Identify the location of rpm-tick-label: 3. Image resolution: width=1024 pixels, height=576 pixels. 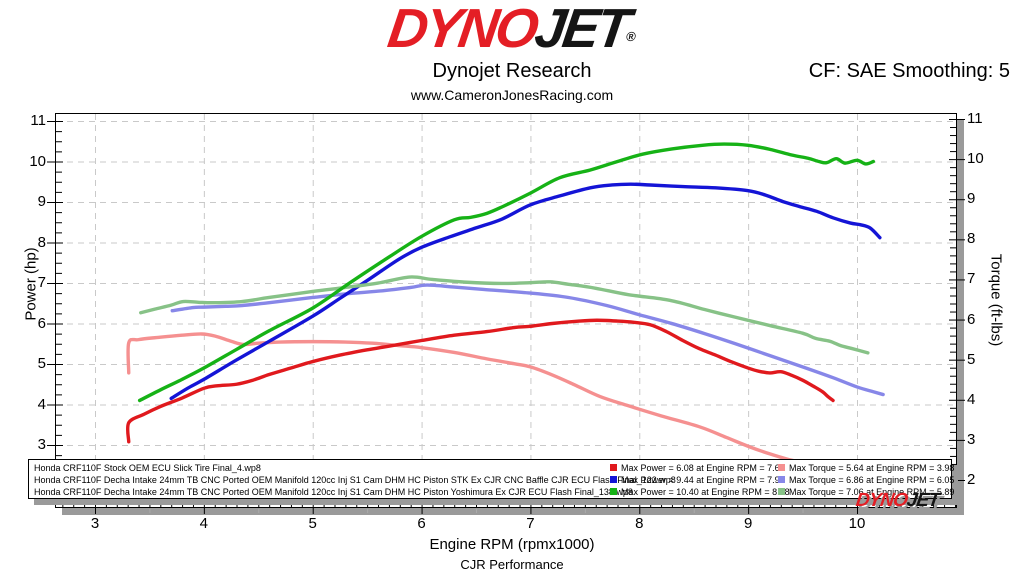
(95, 523).